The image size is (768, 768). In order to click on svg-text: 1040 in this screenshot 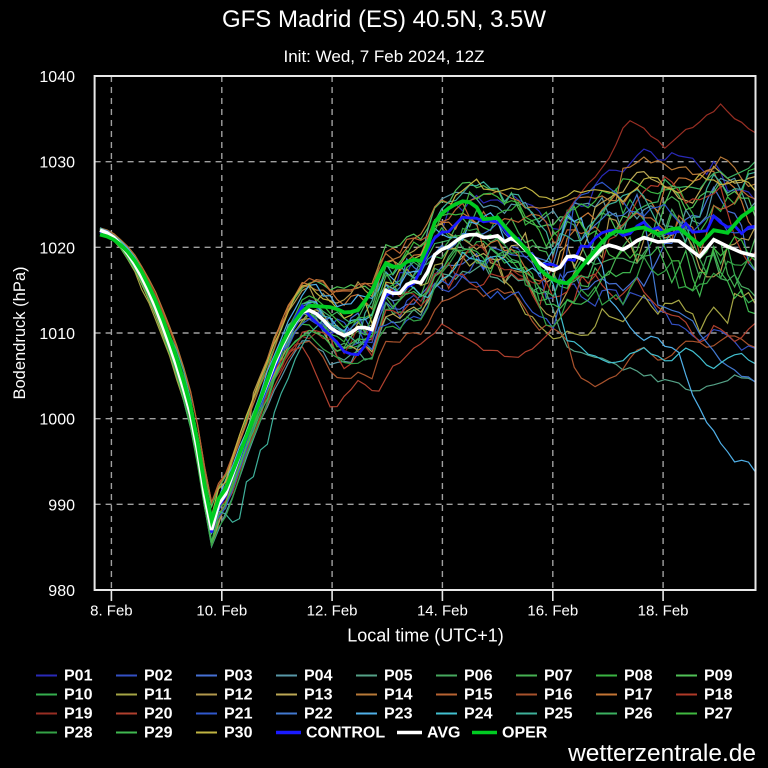, I will do `click(57, 77)`.